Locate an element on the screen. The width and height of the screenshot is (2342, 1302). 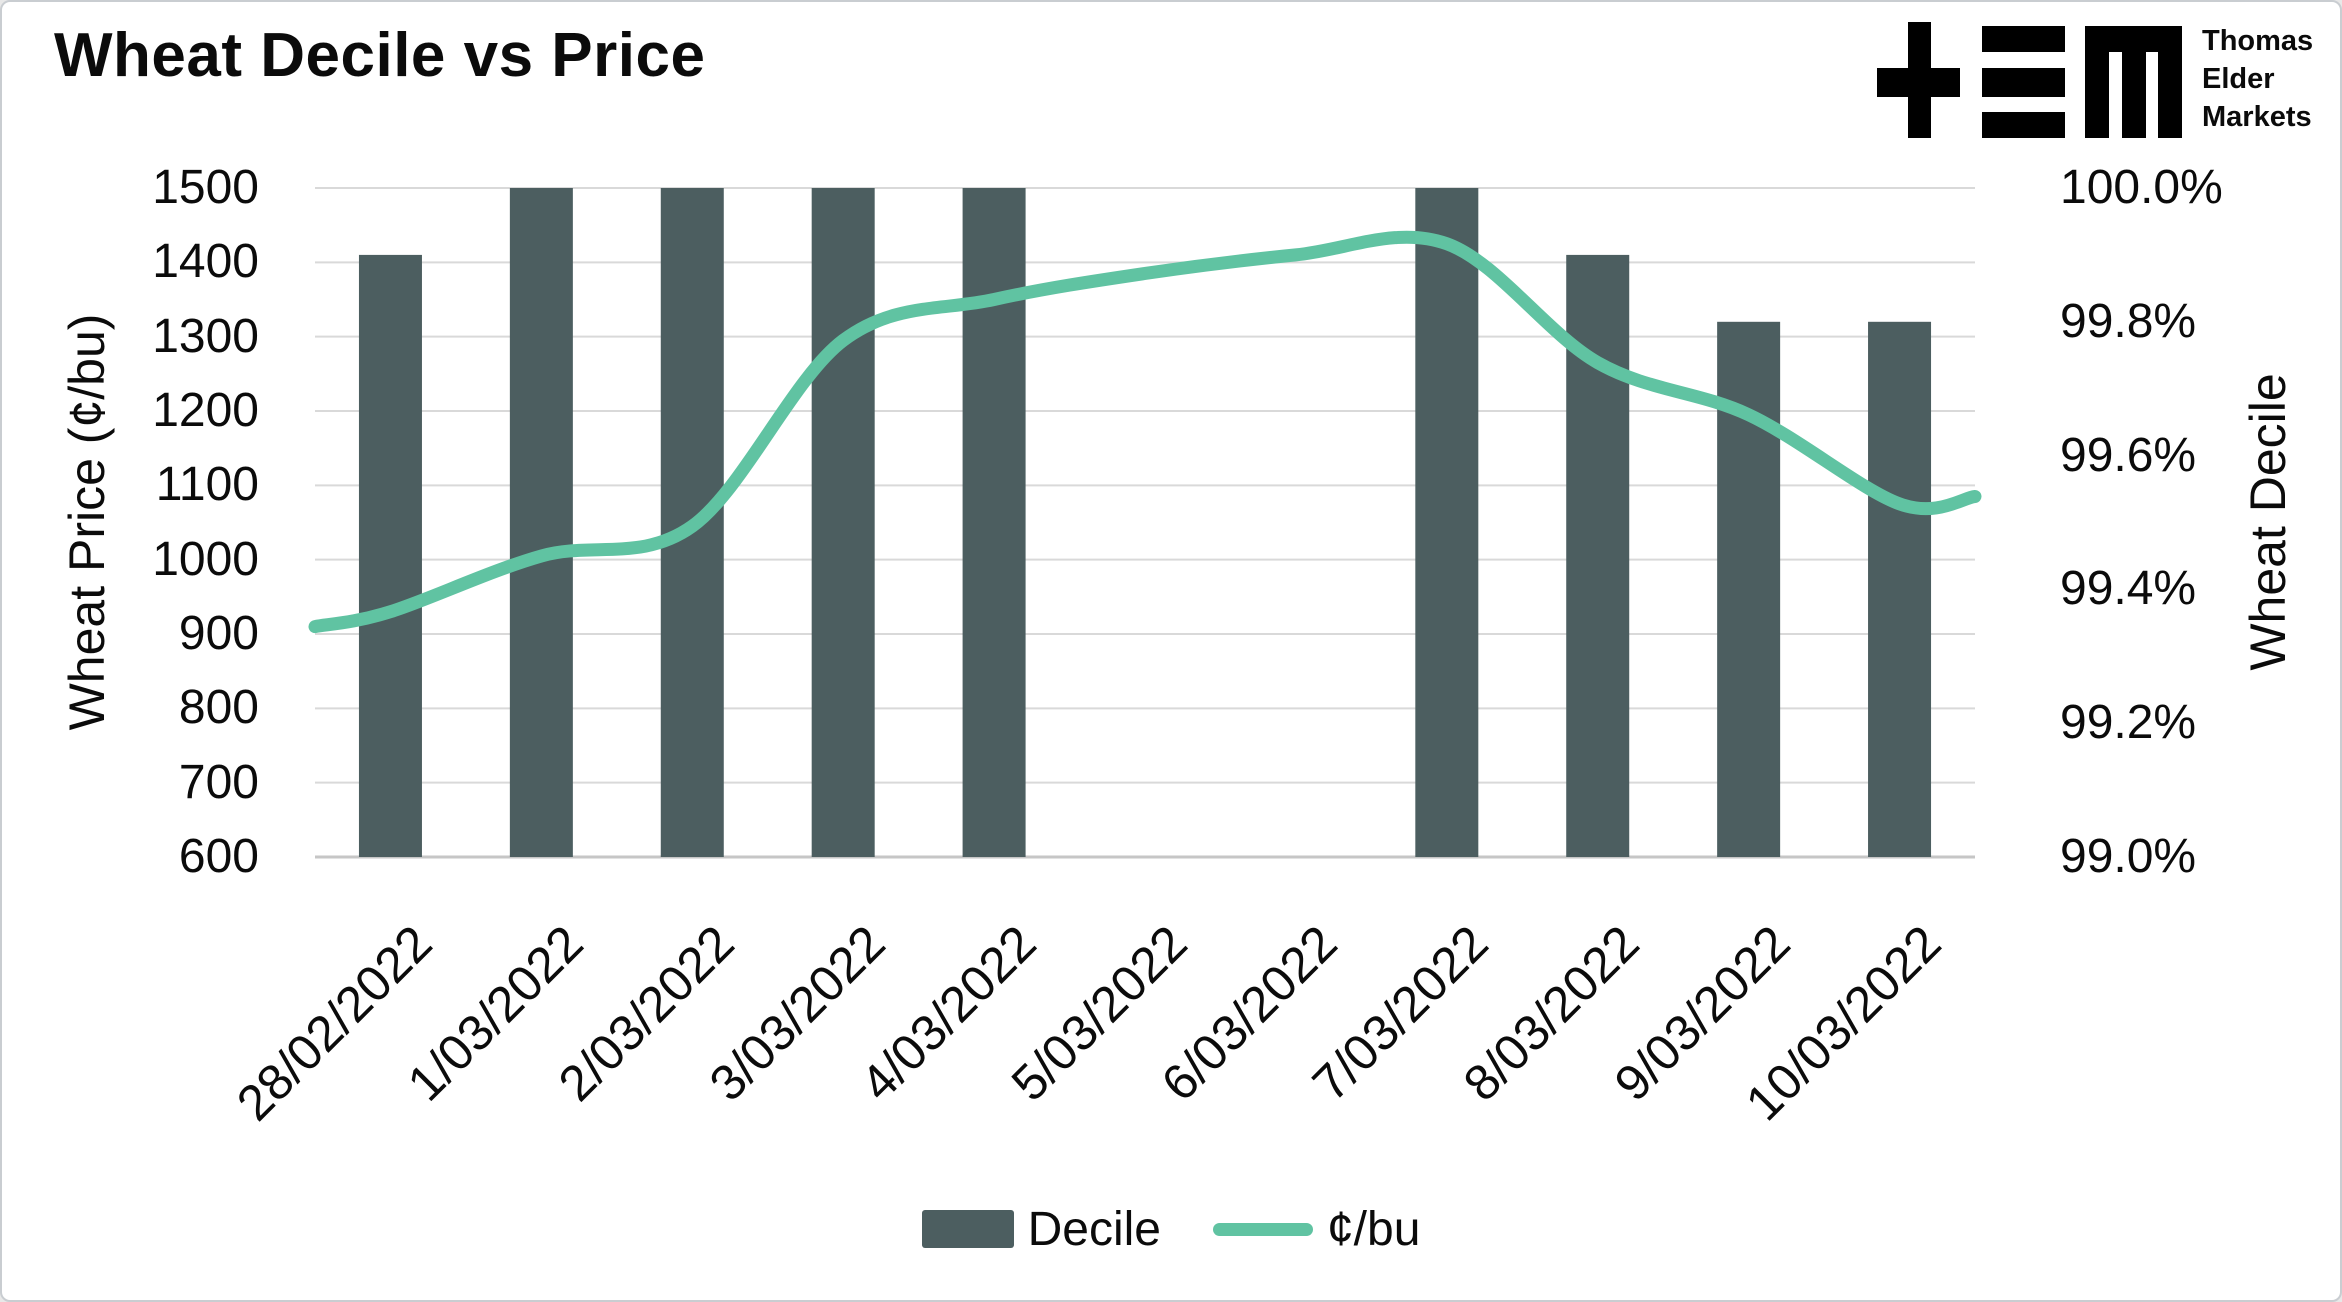
decile-bar-swatch-icon is located at coordinates (967, 1229).